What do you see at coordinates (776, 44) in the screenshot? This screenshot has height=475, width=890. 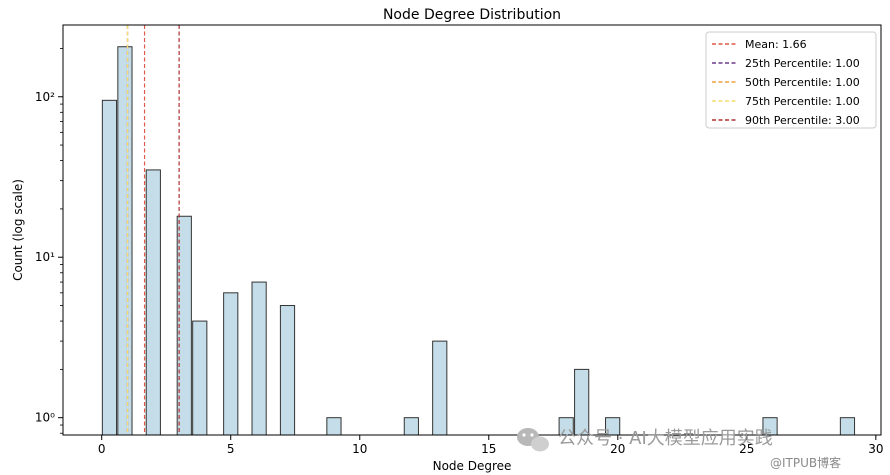 I see `legend-label: Mean: 1.66` at bounding box center [776, 44].